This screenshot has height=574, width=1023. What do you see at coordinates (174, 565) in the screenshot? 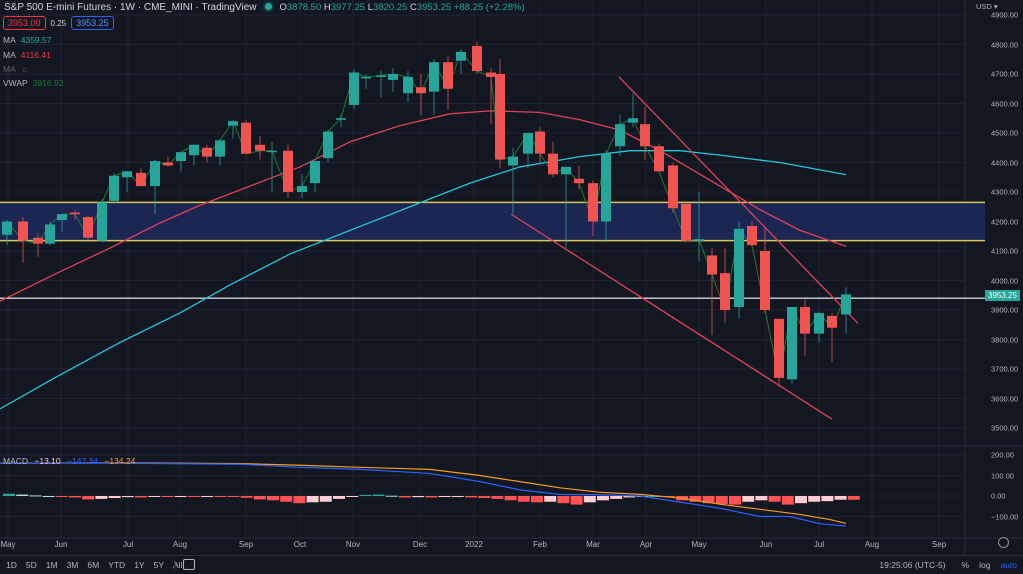
I see `divider` at bounding box center [174, 565].